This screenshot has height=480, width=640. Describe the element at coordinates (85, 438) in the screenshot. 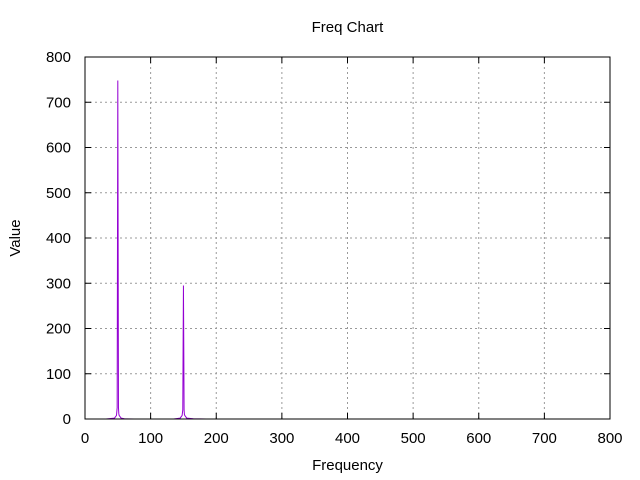

I see `x-tick-label: 0` at that location.